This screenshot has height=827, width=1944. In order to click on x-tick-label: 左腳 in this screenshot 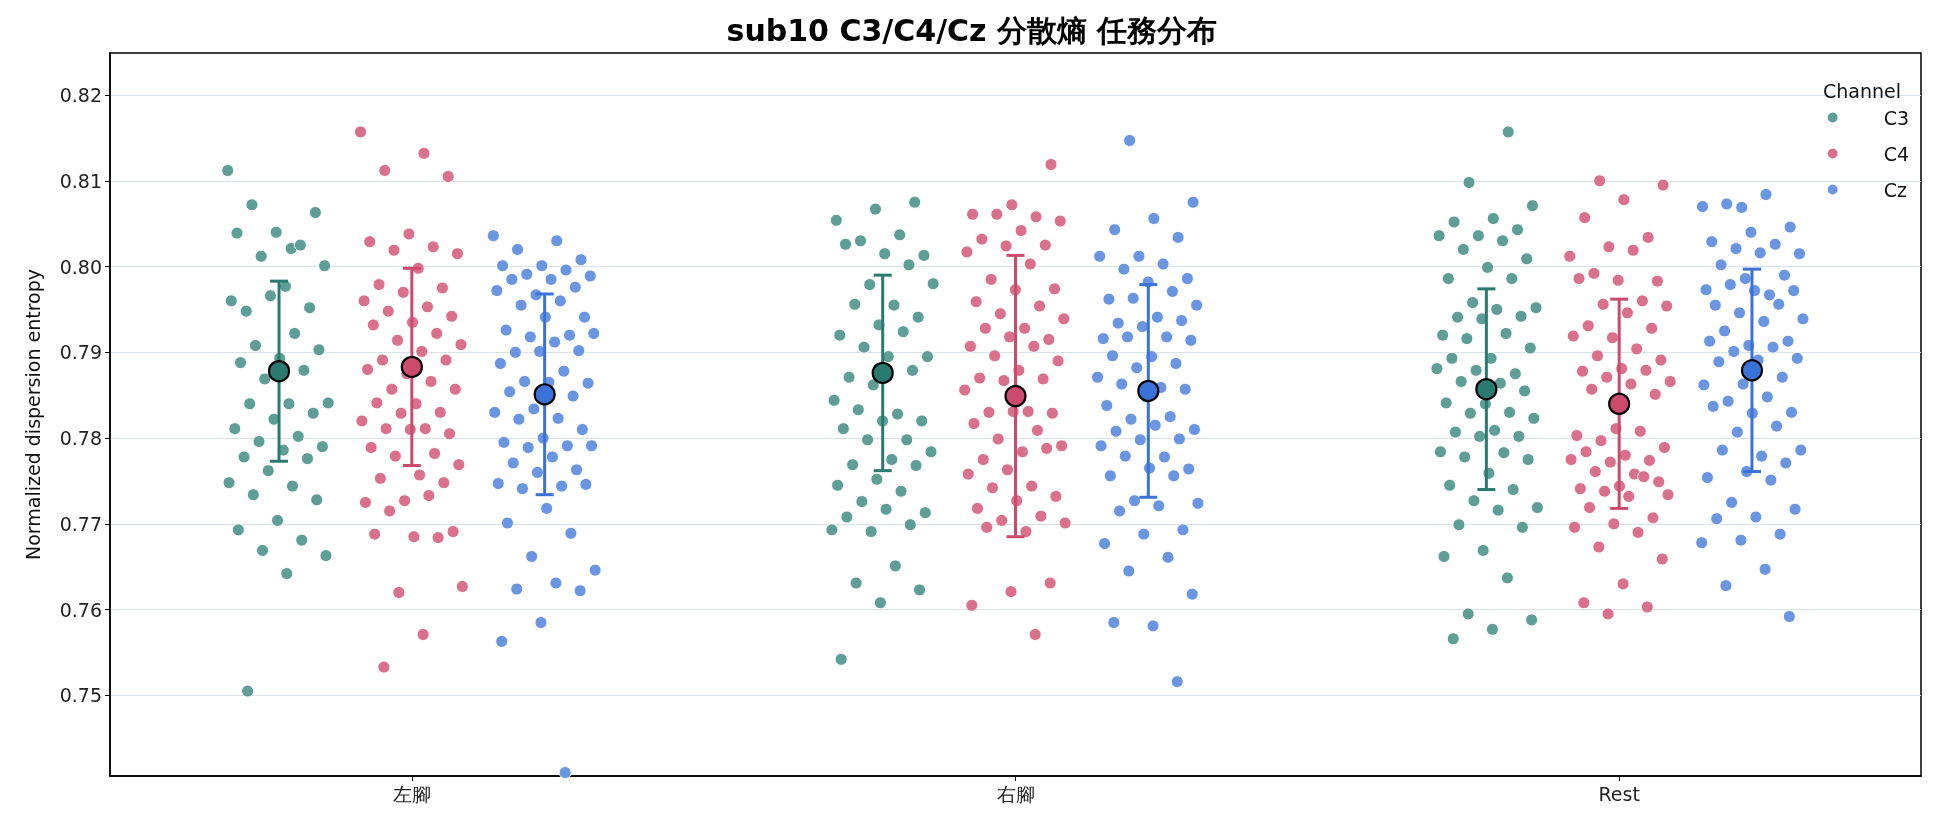, I will do `click(411, 793)`.